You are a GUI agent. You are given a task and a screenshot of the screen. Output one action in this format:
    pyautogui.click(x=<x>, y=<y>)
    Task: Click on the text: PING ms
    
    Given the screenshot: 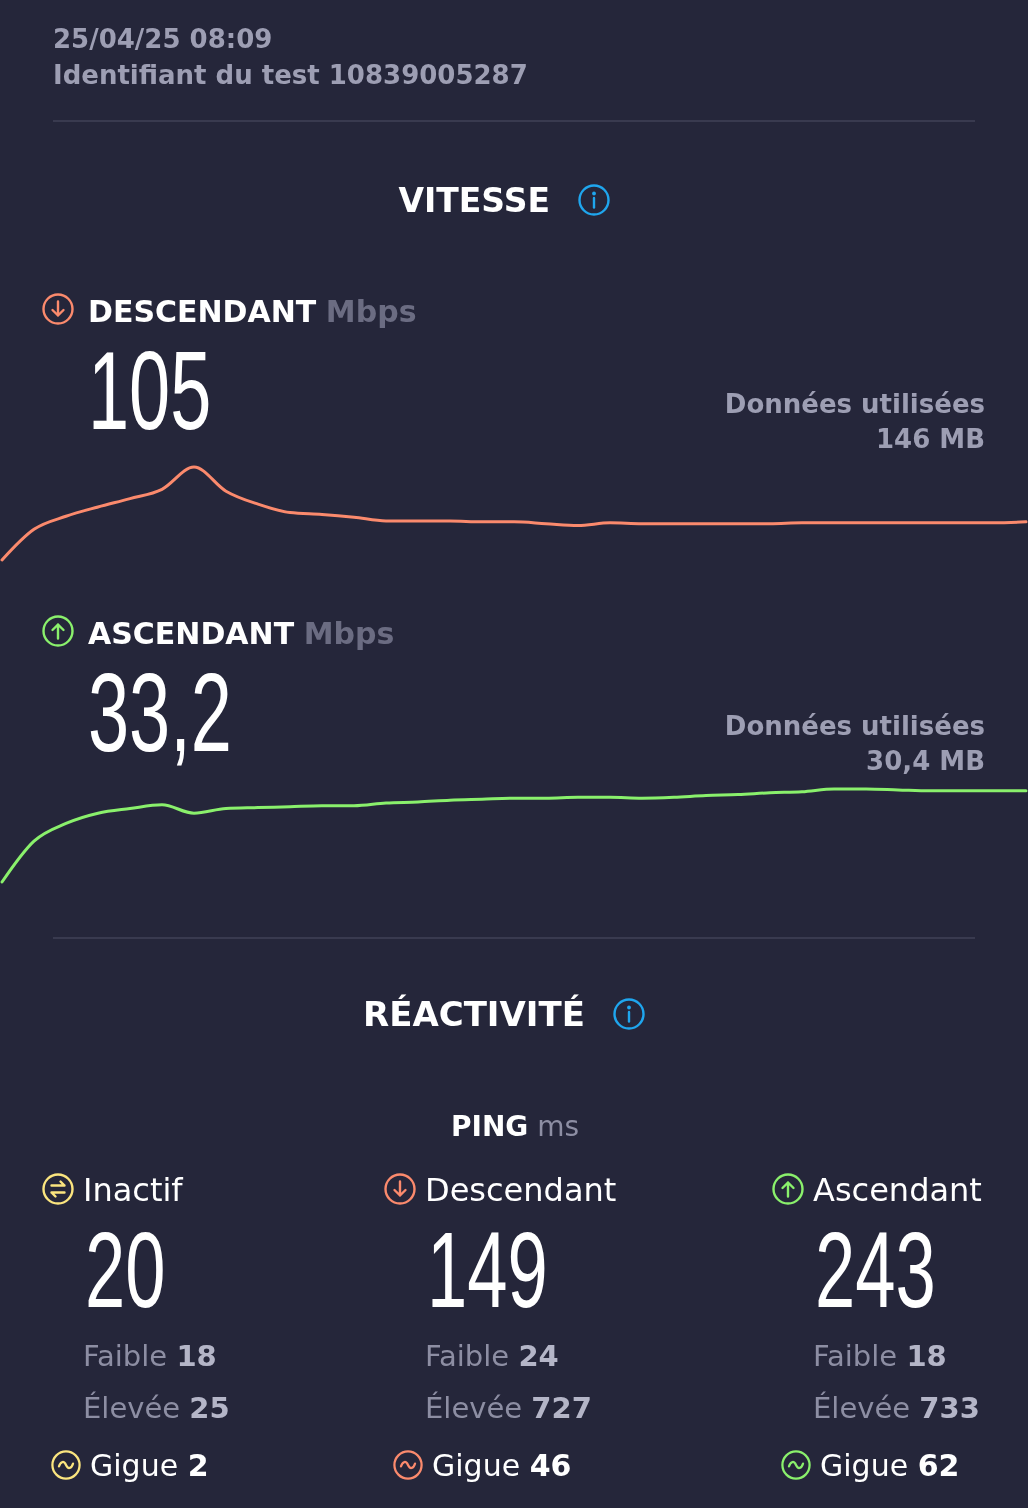 What is the action you would take?
    pyautogui.click(x=515, y=1126)
    